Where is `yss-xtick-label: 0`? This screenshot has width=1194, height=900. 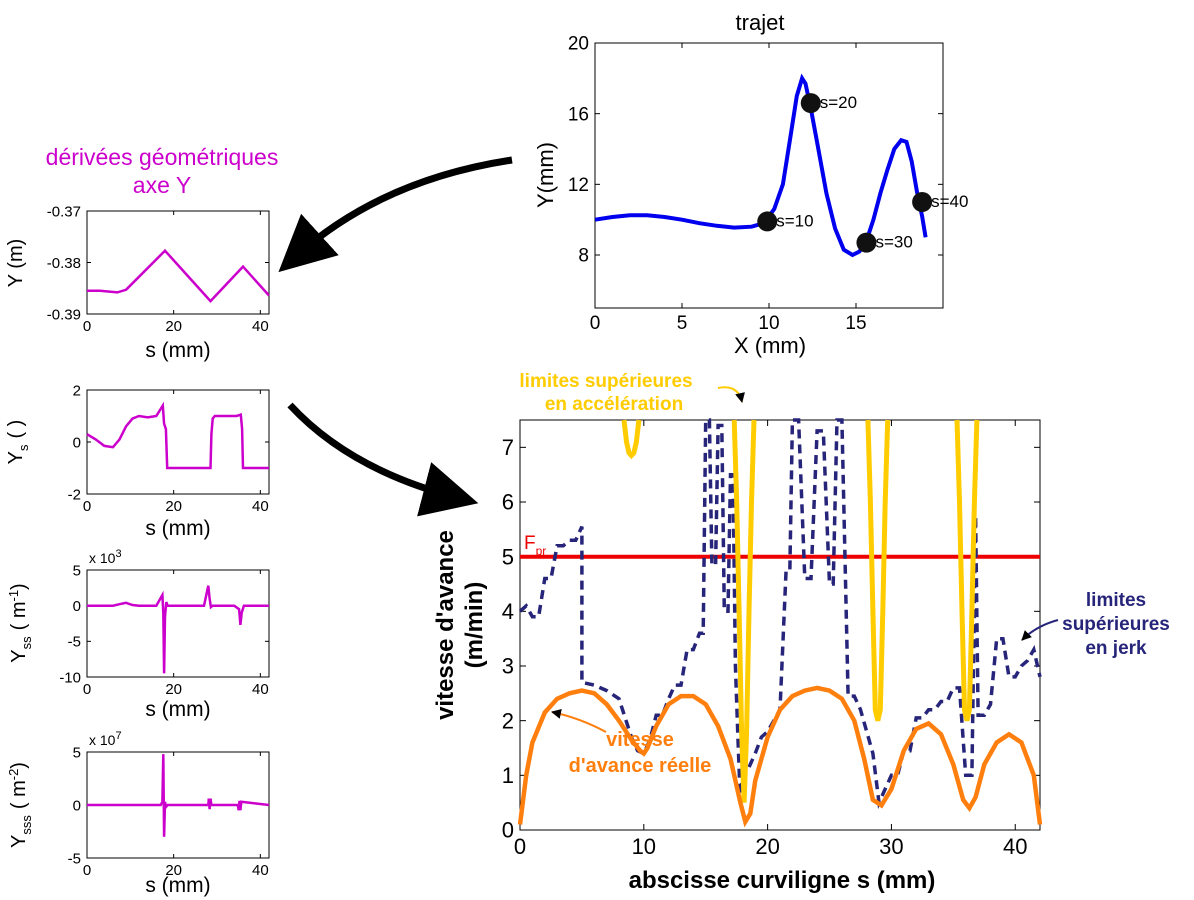
yss-xtick-label: 0 is located at coordinates (87, 689).